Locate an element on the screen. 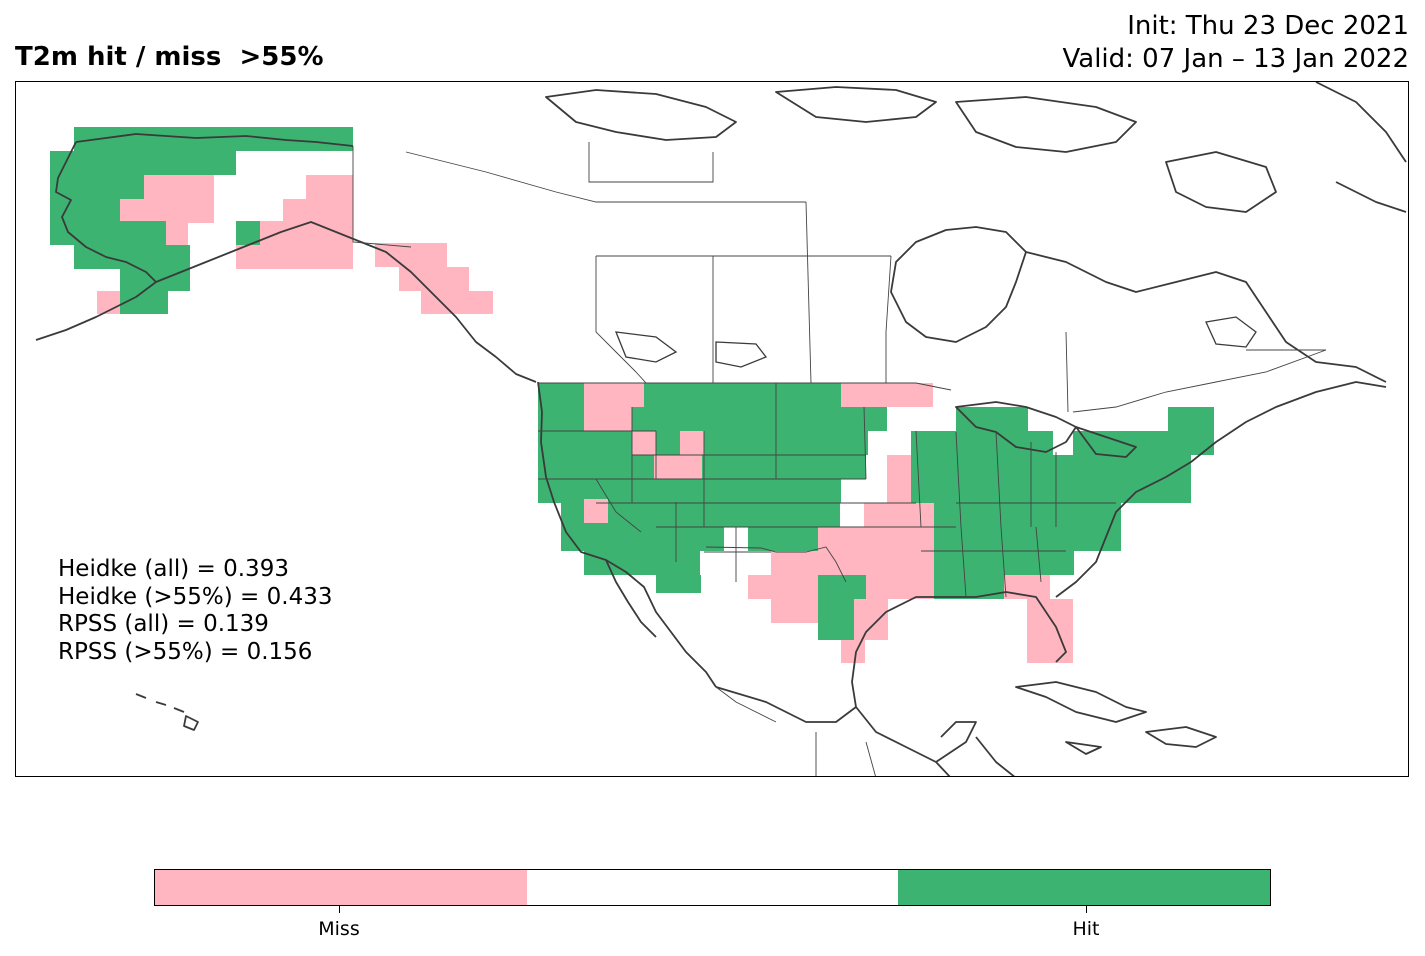  colorbar-label-hit: Hit is located at coordinates (1086, 929).